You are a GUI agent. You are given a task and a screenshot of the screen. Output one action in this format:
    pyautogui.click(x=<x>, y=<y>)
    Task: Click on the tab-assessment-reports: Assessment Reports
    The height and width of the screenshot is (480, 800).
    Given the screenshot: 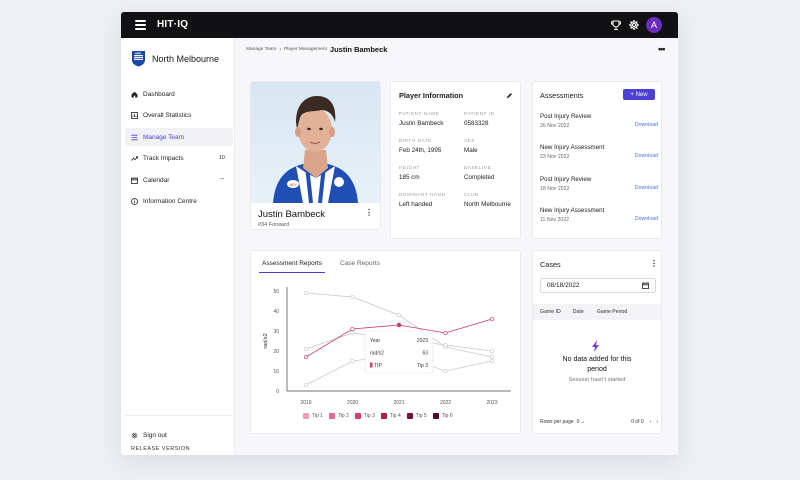 What is the action you would take?
    pyautogui.click(x=292, y=265)
    